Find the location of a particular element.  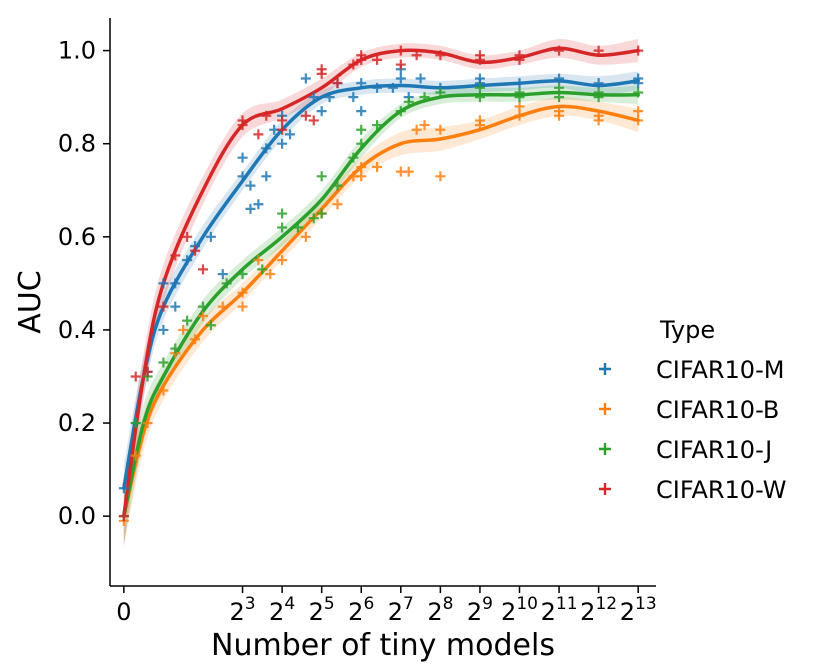

x-tick-label: 210 is located at coordinates (519, 610).